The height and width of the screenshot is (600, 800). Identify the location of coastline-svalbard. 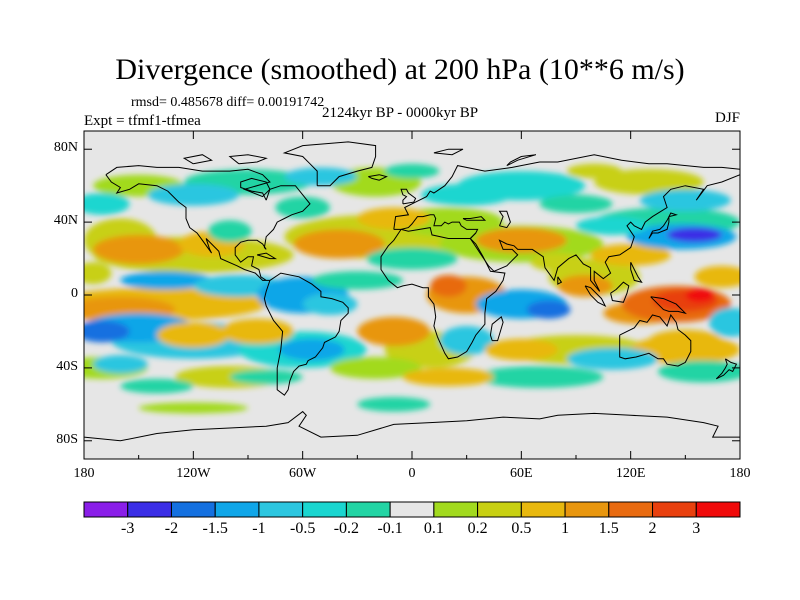
(448, 152).